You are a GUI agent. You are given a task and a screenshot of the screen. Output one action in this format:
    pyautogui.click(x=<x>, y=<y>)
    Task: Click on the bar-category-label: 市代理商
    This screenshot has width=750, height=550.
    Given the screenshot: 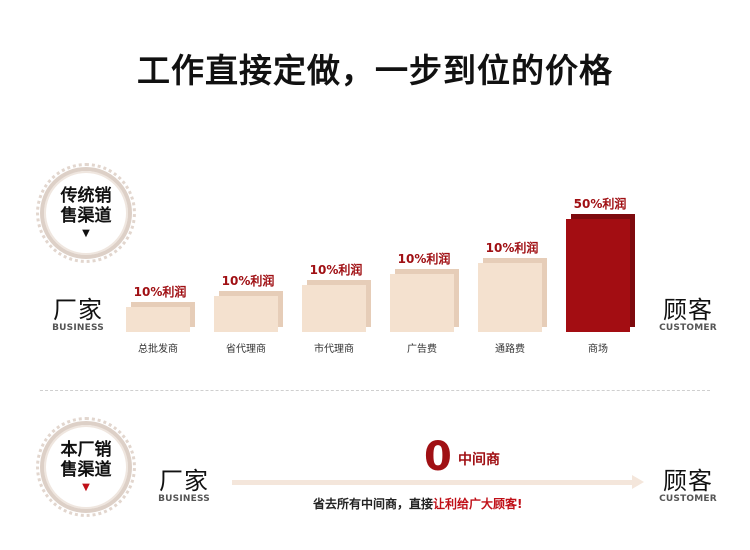 What is the action you would take?
    pyautogui.click(x=334, y=349)
    